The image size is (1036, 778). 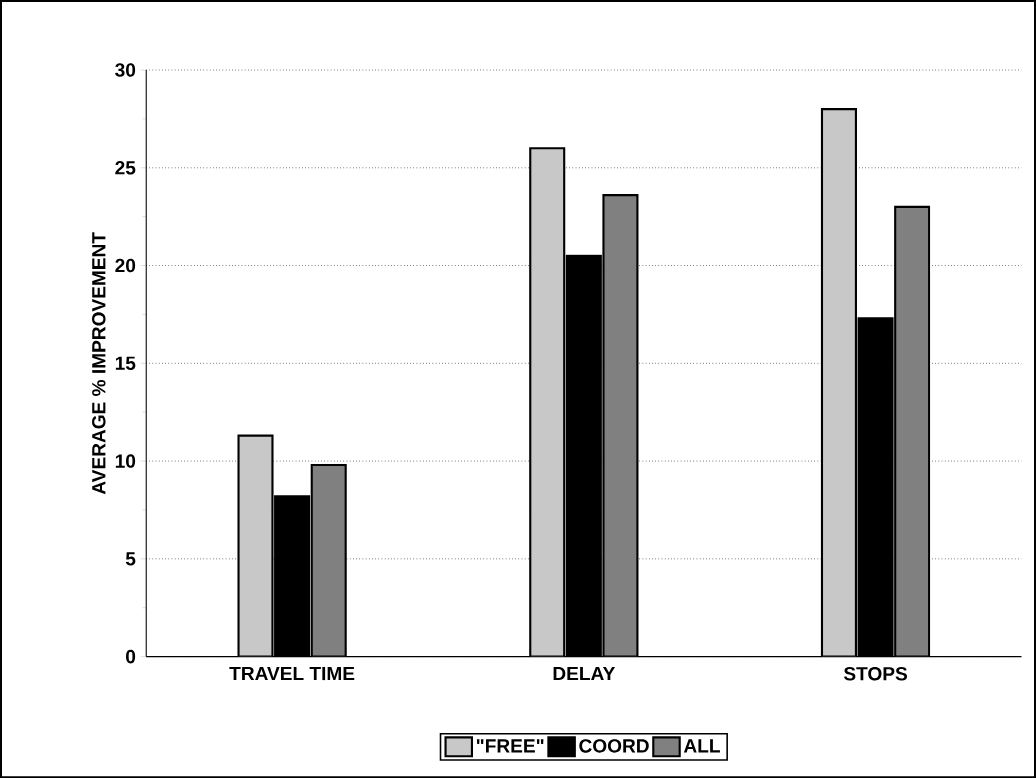 I want to click on y-tick-label: 0, so click(x=131, y=656).